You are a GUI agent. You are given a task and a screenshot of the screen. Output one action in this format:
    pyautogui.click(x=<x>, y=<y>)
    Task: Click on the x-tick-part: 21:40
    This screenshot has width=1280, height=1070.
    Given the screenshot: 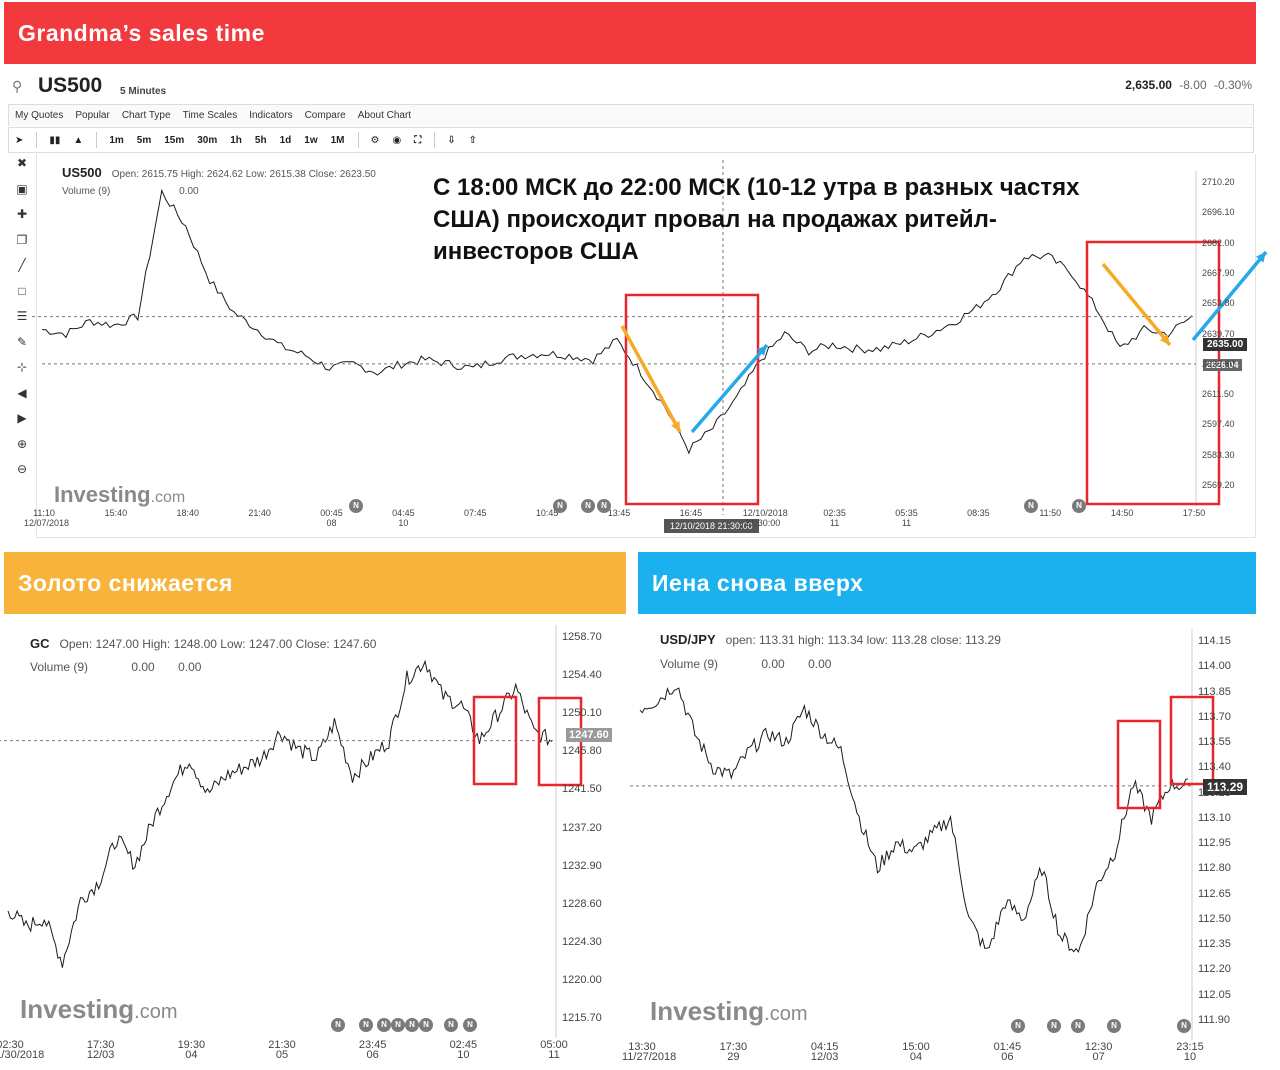 What is the action you would take?
    pyautogui.click(x=259, y=513)
    